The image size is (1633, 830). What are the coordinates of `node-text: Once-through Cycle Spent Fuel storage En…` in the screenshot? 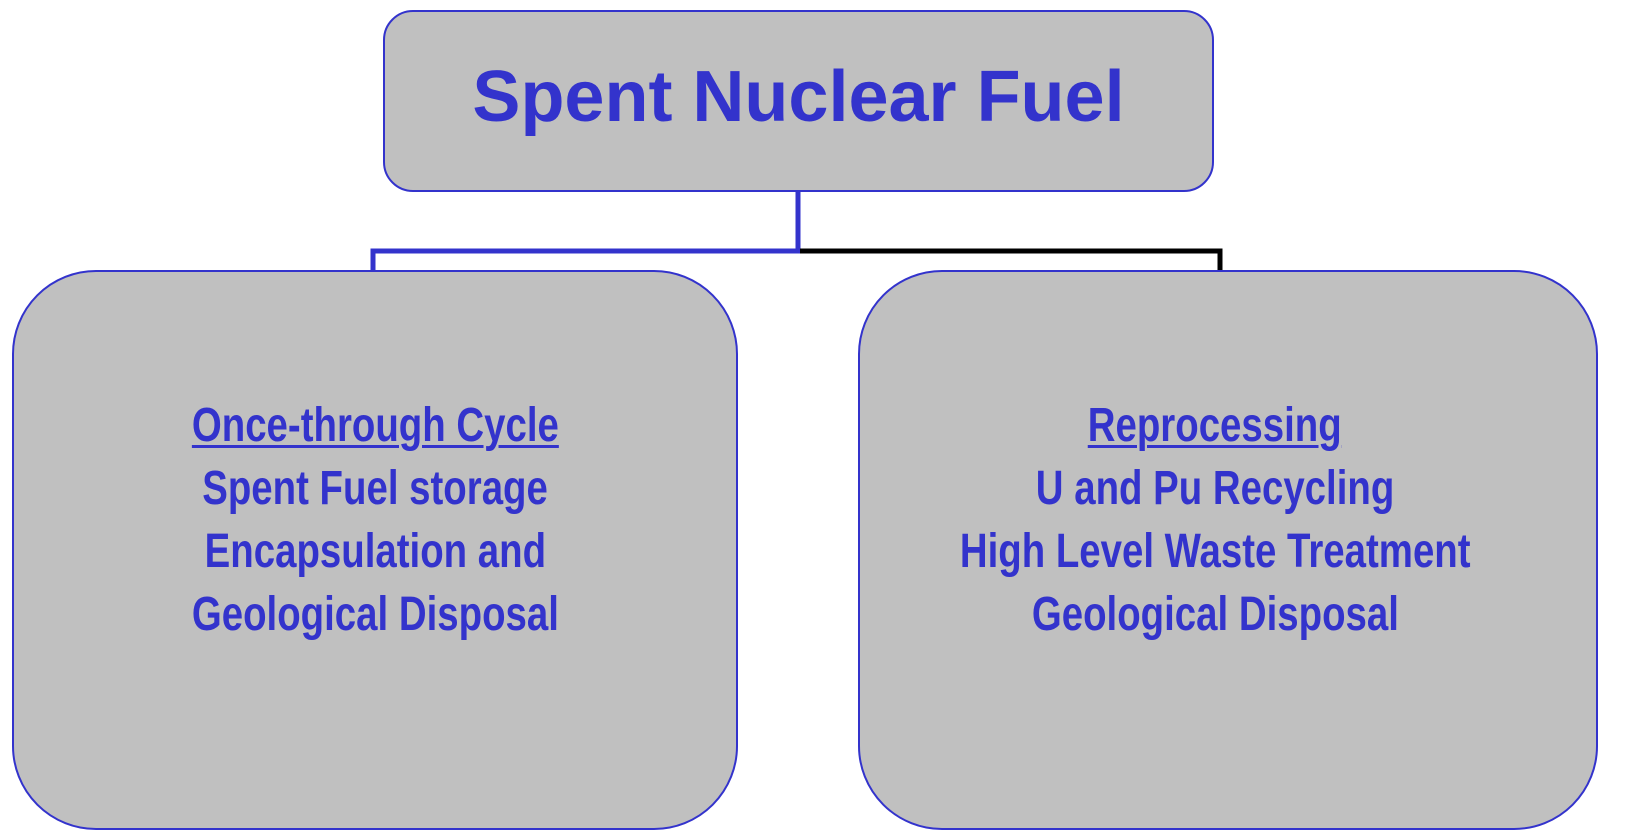 It's located at (375, 520).